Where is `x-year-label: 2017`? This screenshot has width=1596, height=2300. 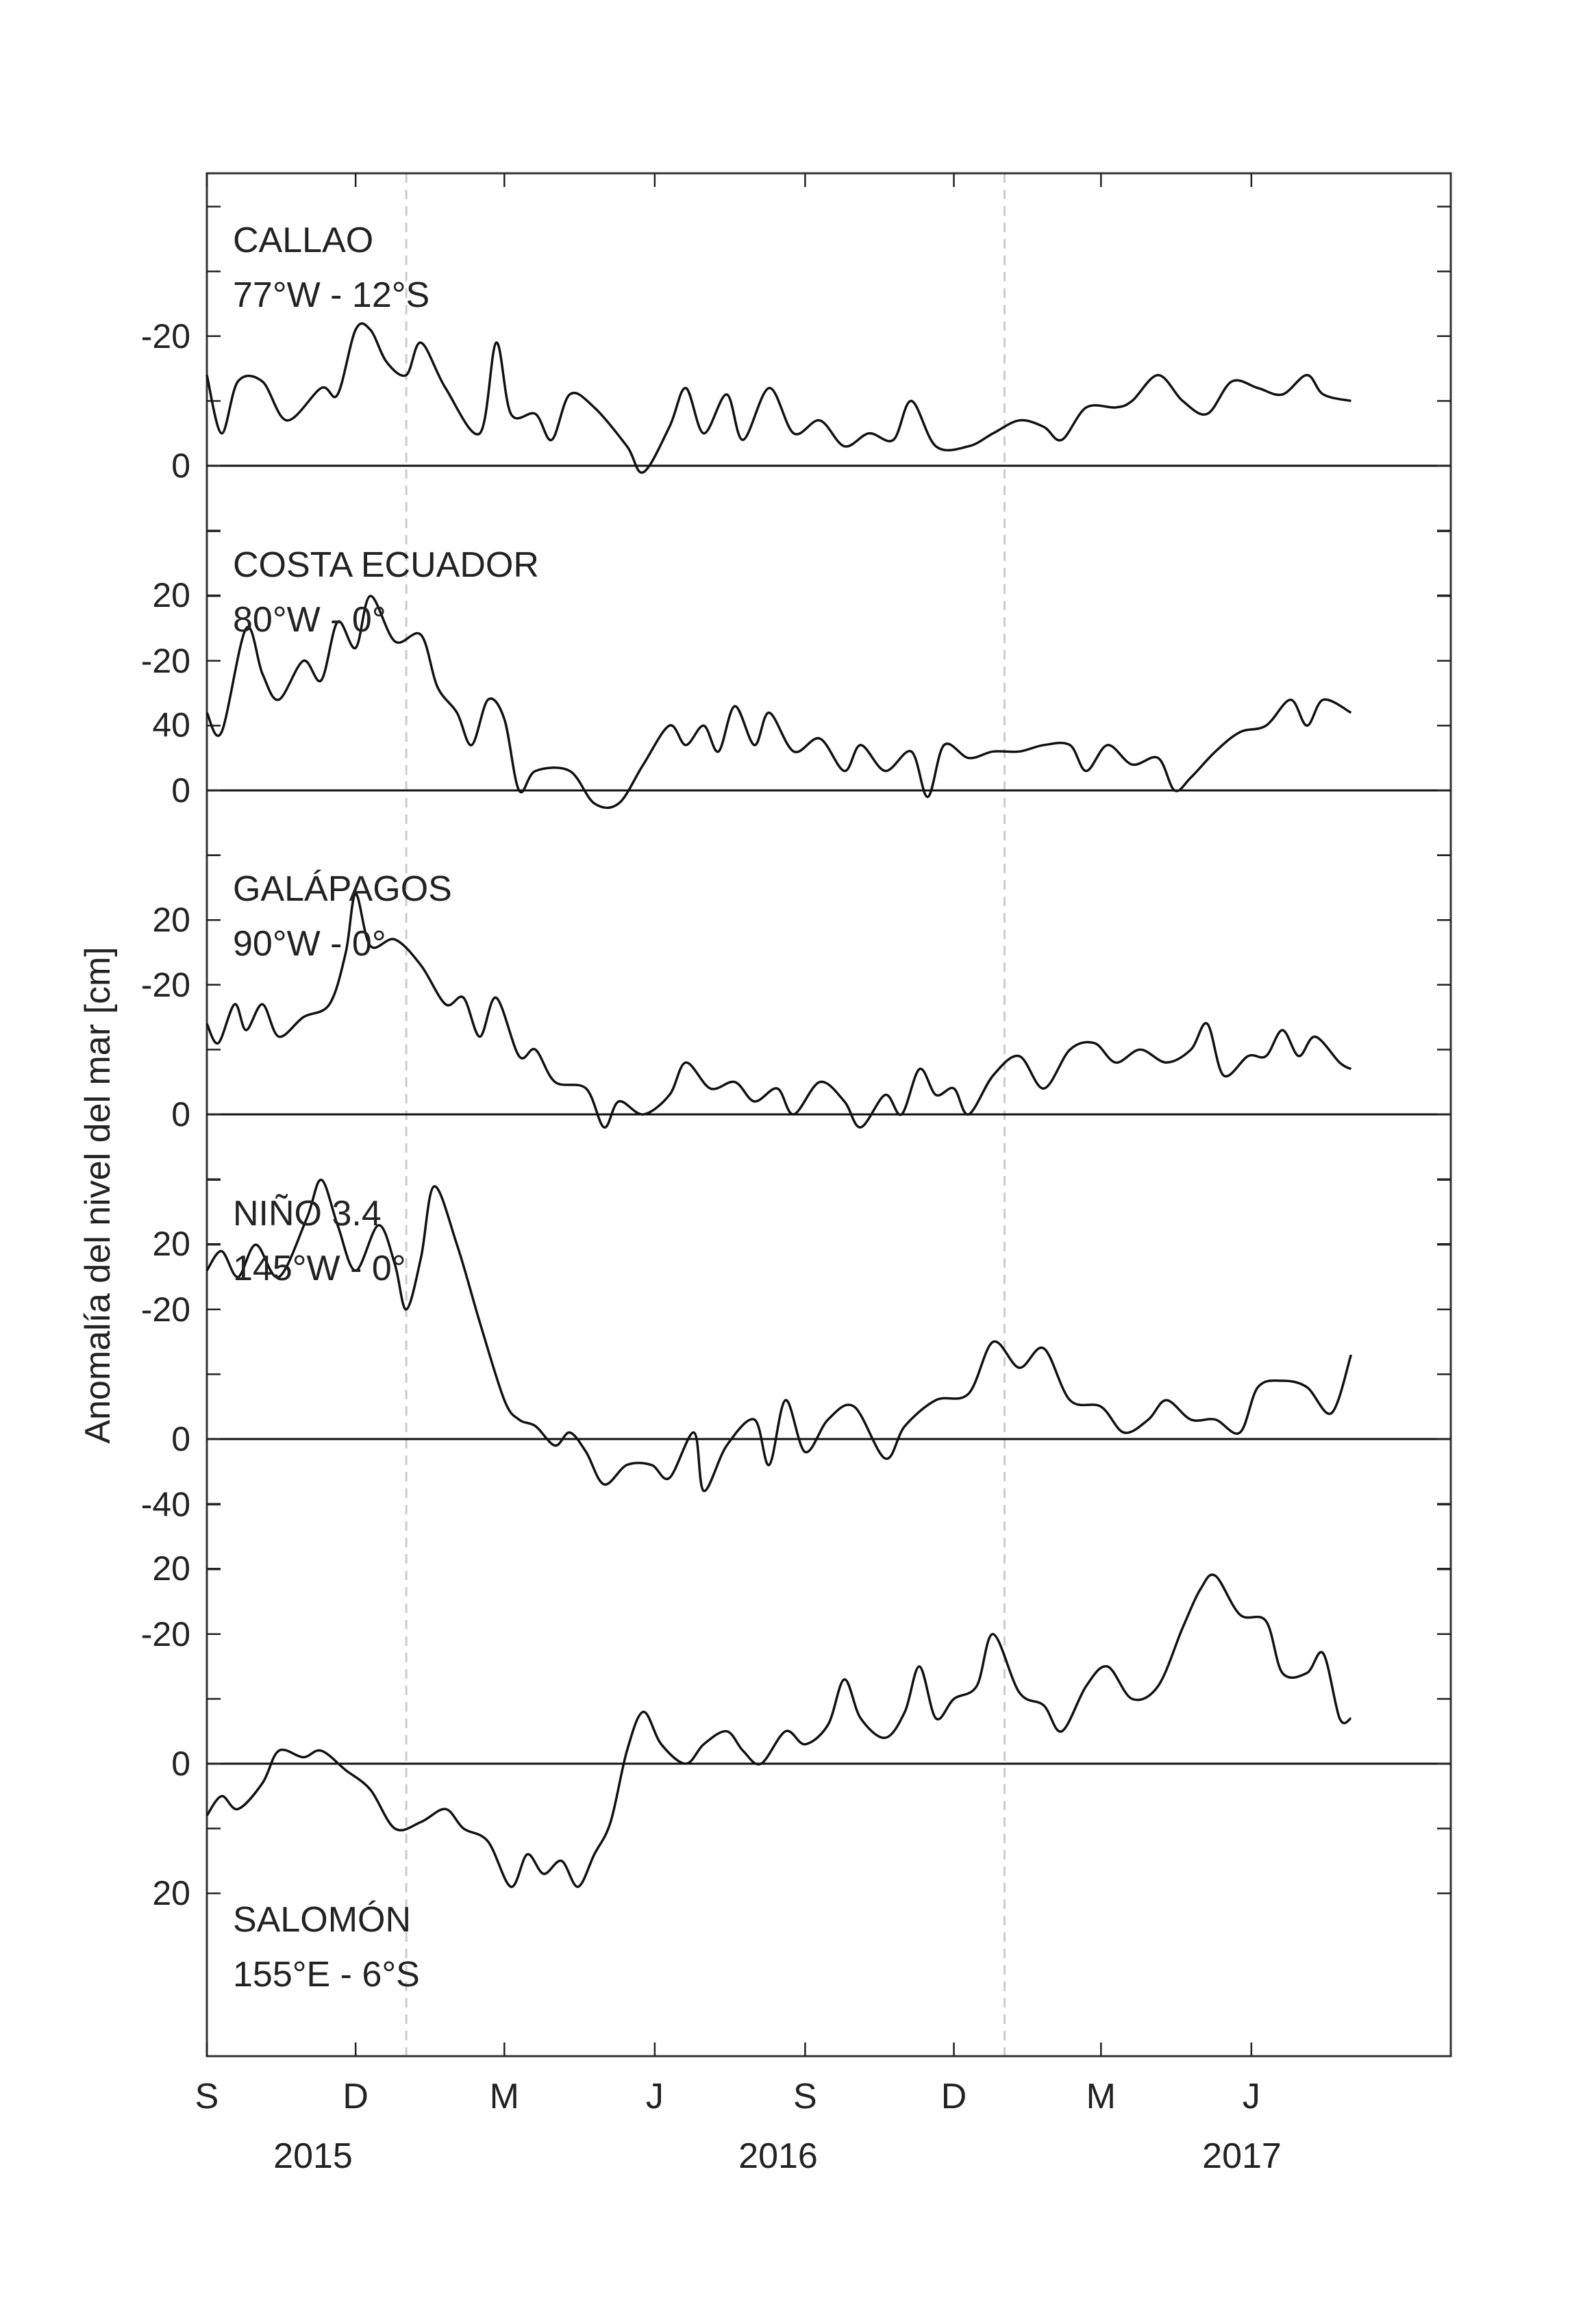 x-year-label: 2017 is located at coordinates (1242, 2156).